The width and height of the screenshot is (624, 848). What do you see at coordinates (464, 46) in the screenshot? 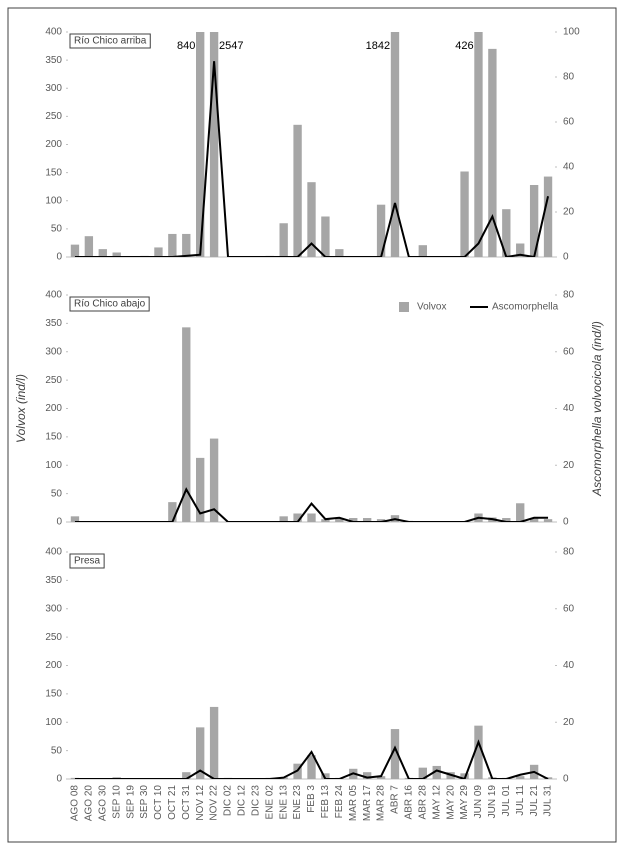
I see `data-label: 426` at bounding box center [464, 46].